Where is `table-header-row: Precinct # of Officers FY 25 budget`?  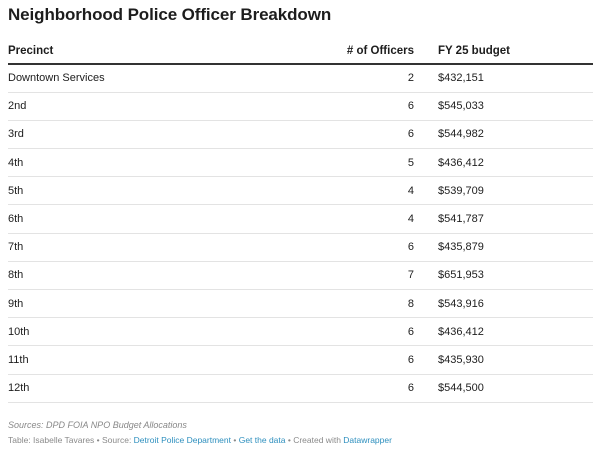 table-header-row: Precinct # of Officers FY 25 budget is located at coordinates (300, 52).